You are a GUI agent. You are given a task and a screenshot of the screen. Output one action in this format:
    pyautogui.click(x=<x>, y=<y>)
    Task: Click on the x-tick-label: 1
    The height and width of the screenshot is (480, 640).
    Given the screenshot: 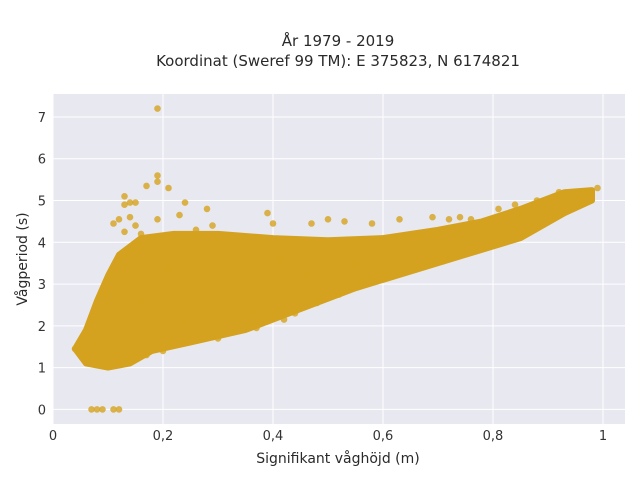 What is the action you would take?
    pyautogui.click(x=603, y=436)
    